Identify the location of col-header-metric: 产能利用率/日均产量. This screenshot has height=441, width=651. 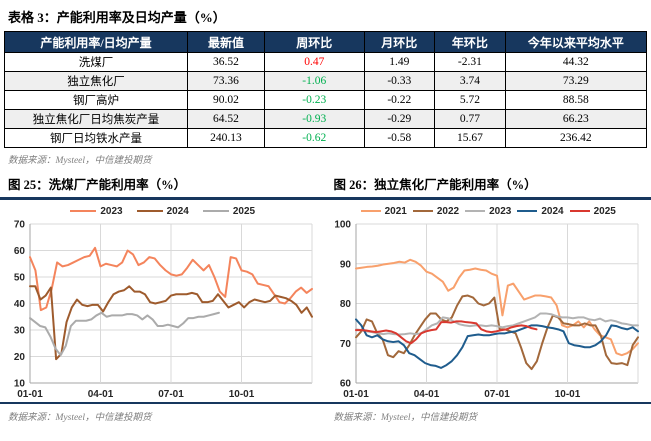
(96, 42).